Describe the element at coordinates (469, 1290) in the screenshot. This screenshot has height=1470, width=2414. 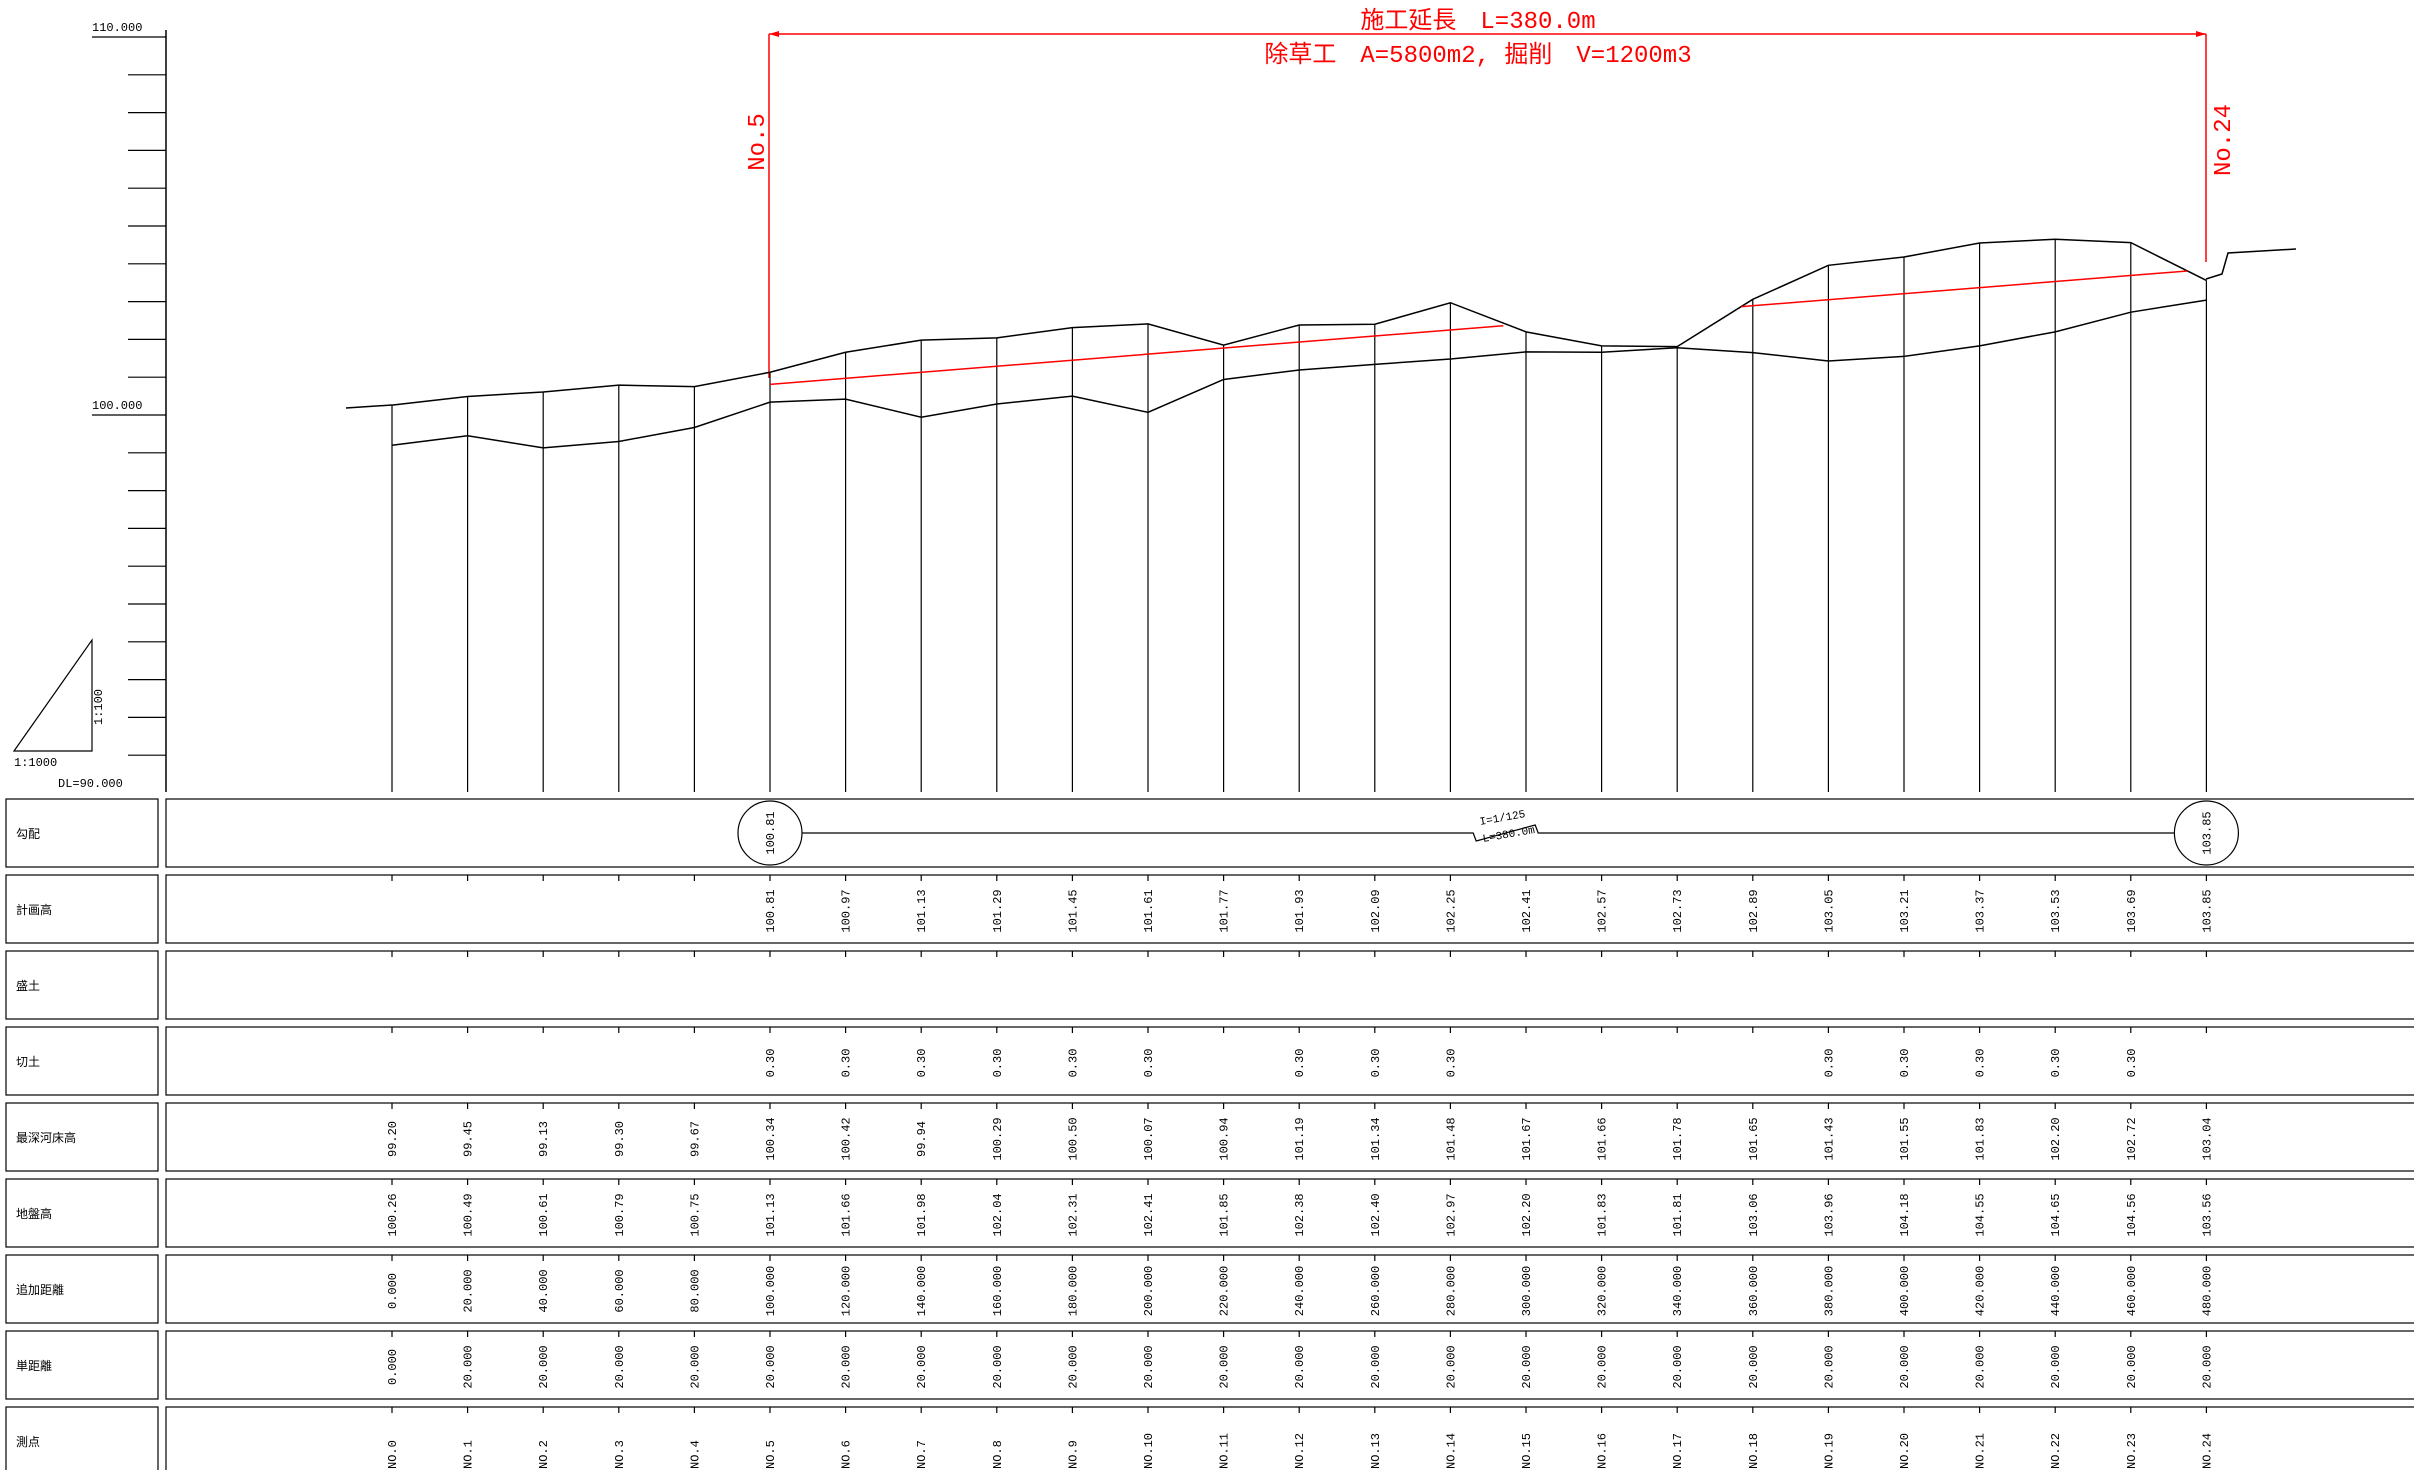
I see `table-cell-value-cum: 20.000` at that location.